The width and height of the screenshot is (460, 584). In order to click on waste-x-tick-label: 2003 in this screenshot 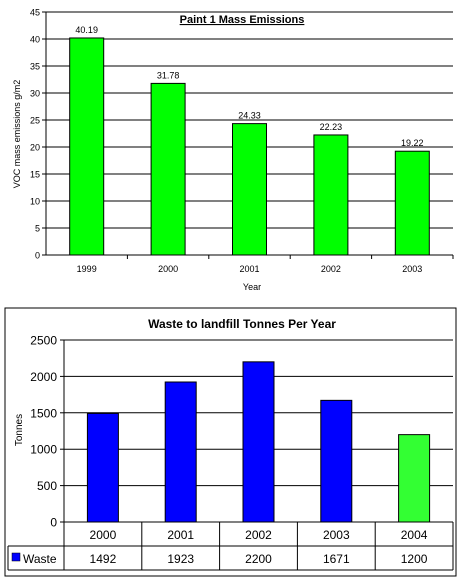, I will do `click(336, 535)`.